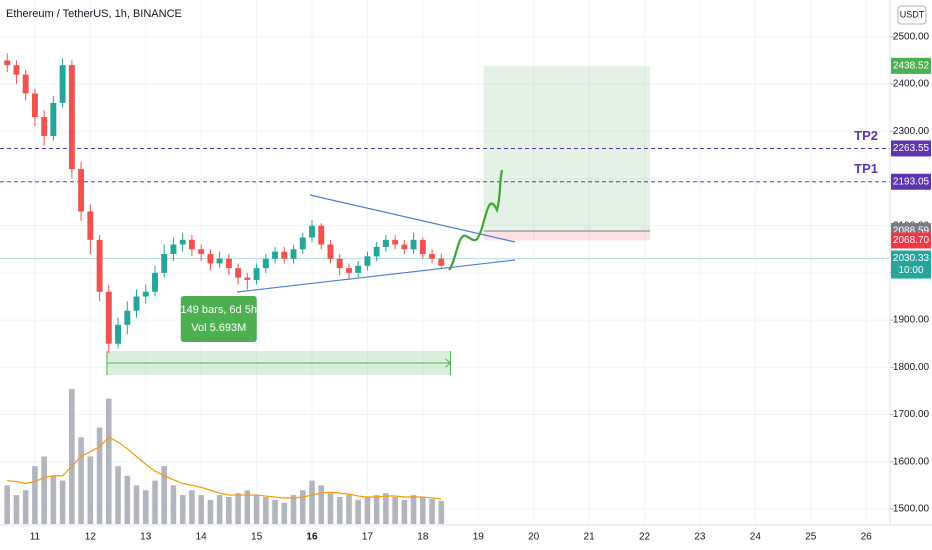 The width and height of the screenshot is (932, 550). I want to click on target-tag: TP1, so click(866, 168).